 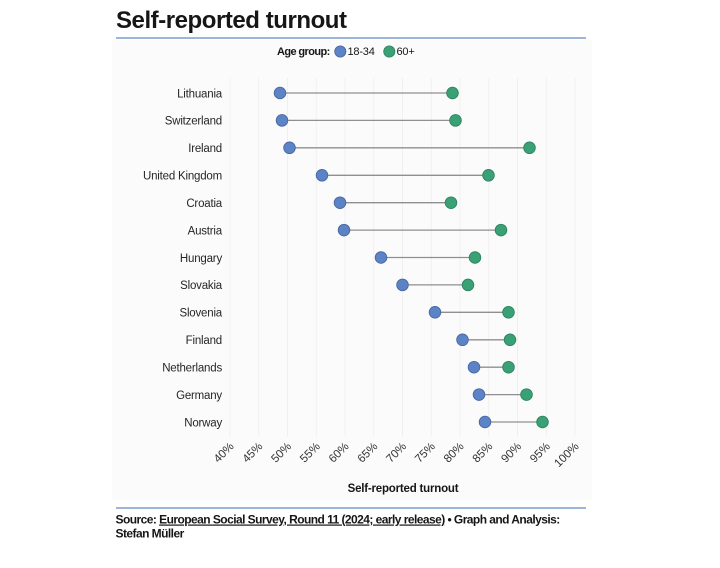 What do you see at coordinates (205, 149) in the screenshot?
I see `svg-text: Ireland` at bounding box center [205, 149].